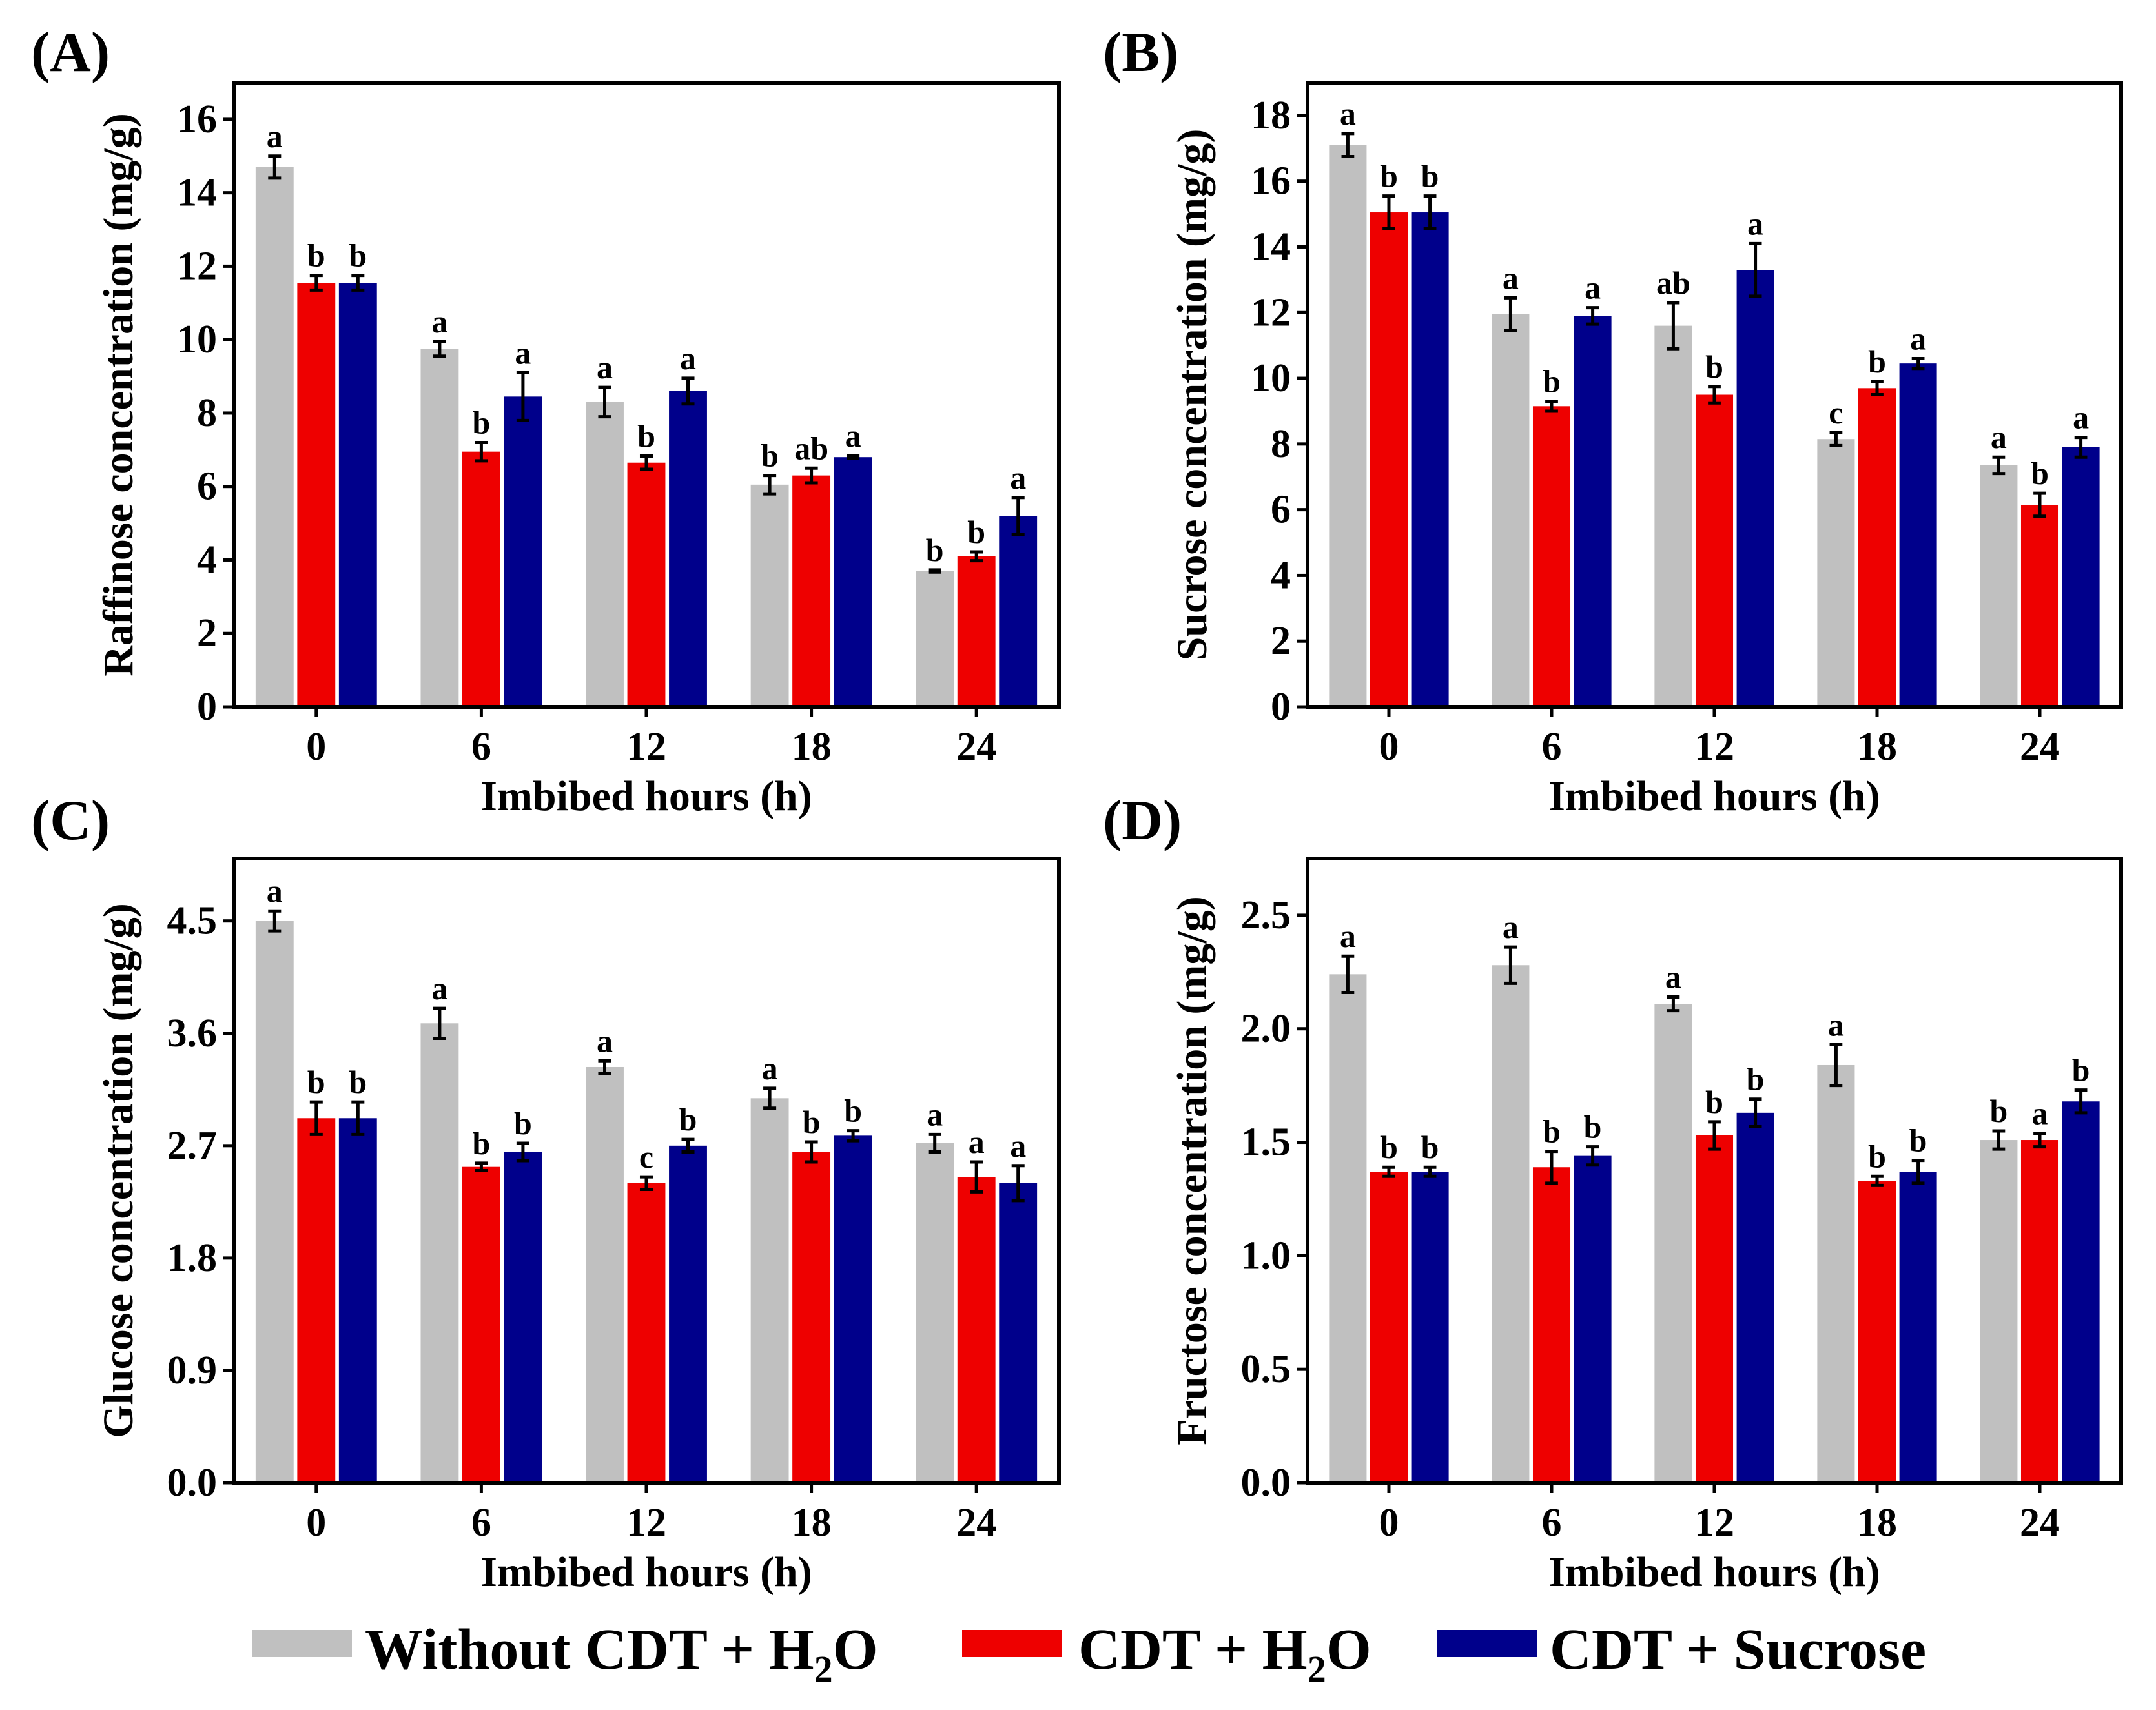 The width and height of the screenshot is (2156, 1710). I want to click on legend-swatch, so click(1012, 1643).